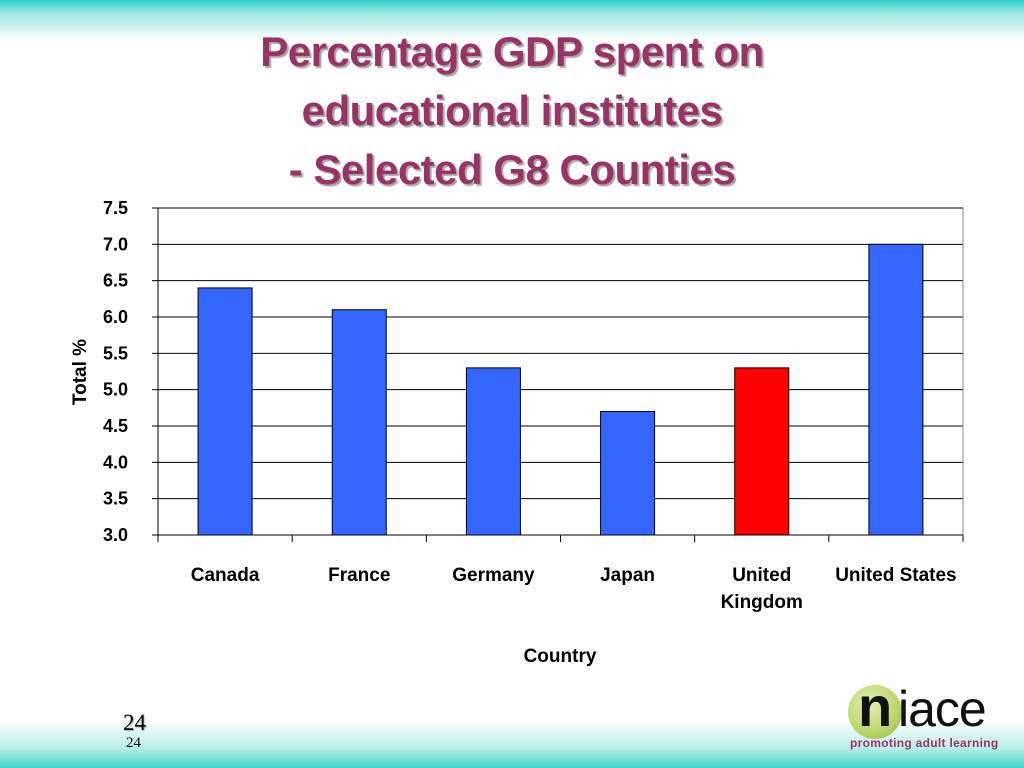 This screenshot has width=1024, height=768. Describe the element at coordinates (560, 656) in the screenshot. I see `x-axis-title: Country` at that location.